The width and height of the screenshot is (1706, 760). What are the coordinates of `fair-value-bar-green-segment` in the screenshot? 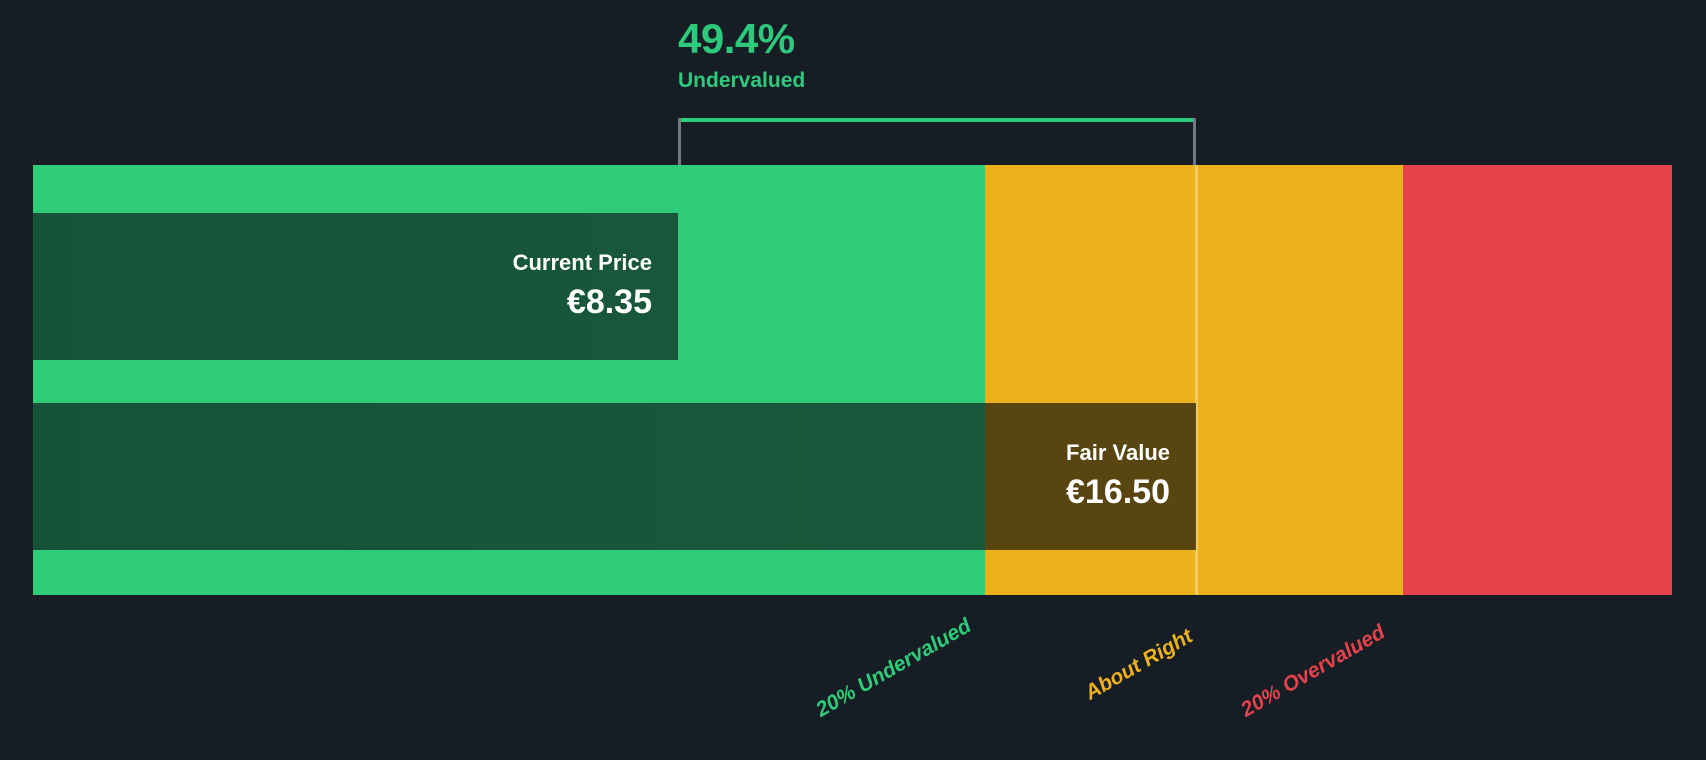 It's located at (509, 476).